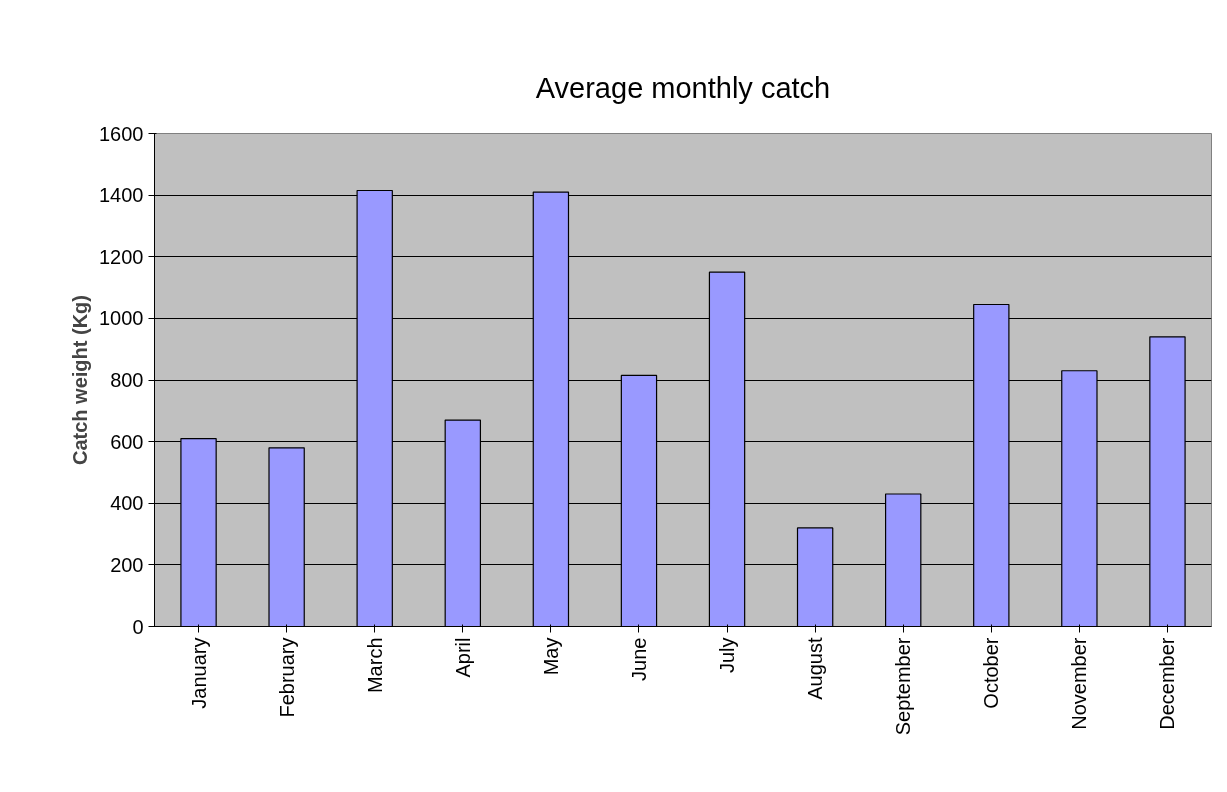  I want to click on y-tick-label: 1200, so click(121, 256).